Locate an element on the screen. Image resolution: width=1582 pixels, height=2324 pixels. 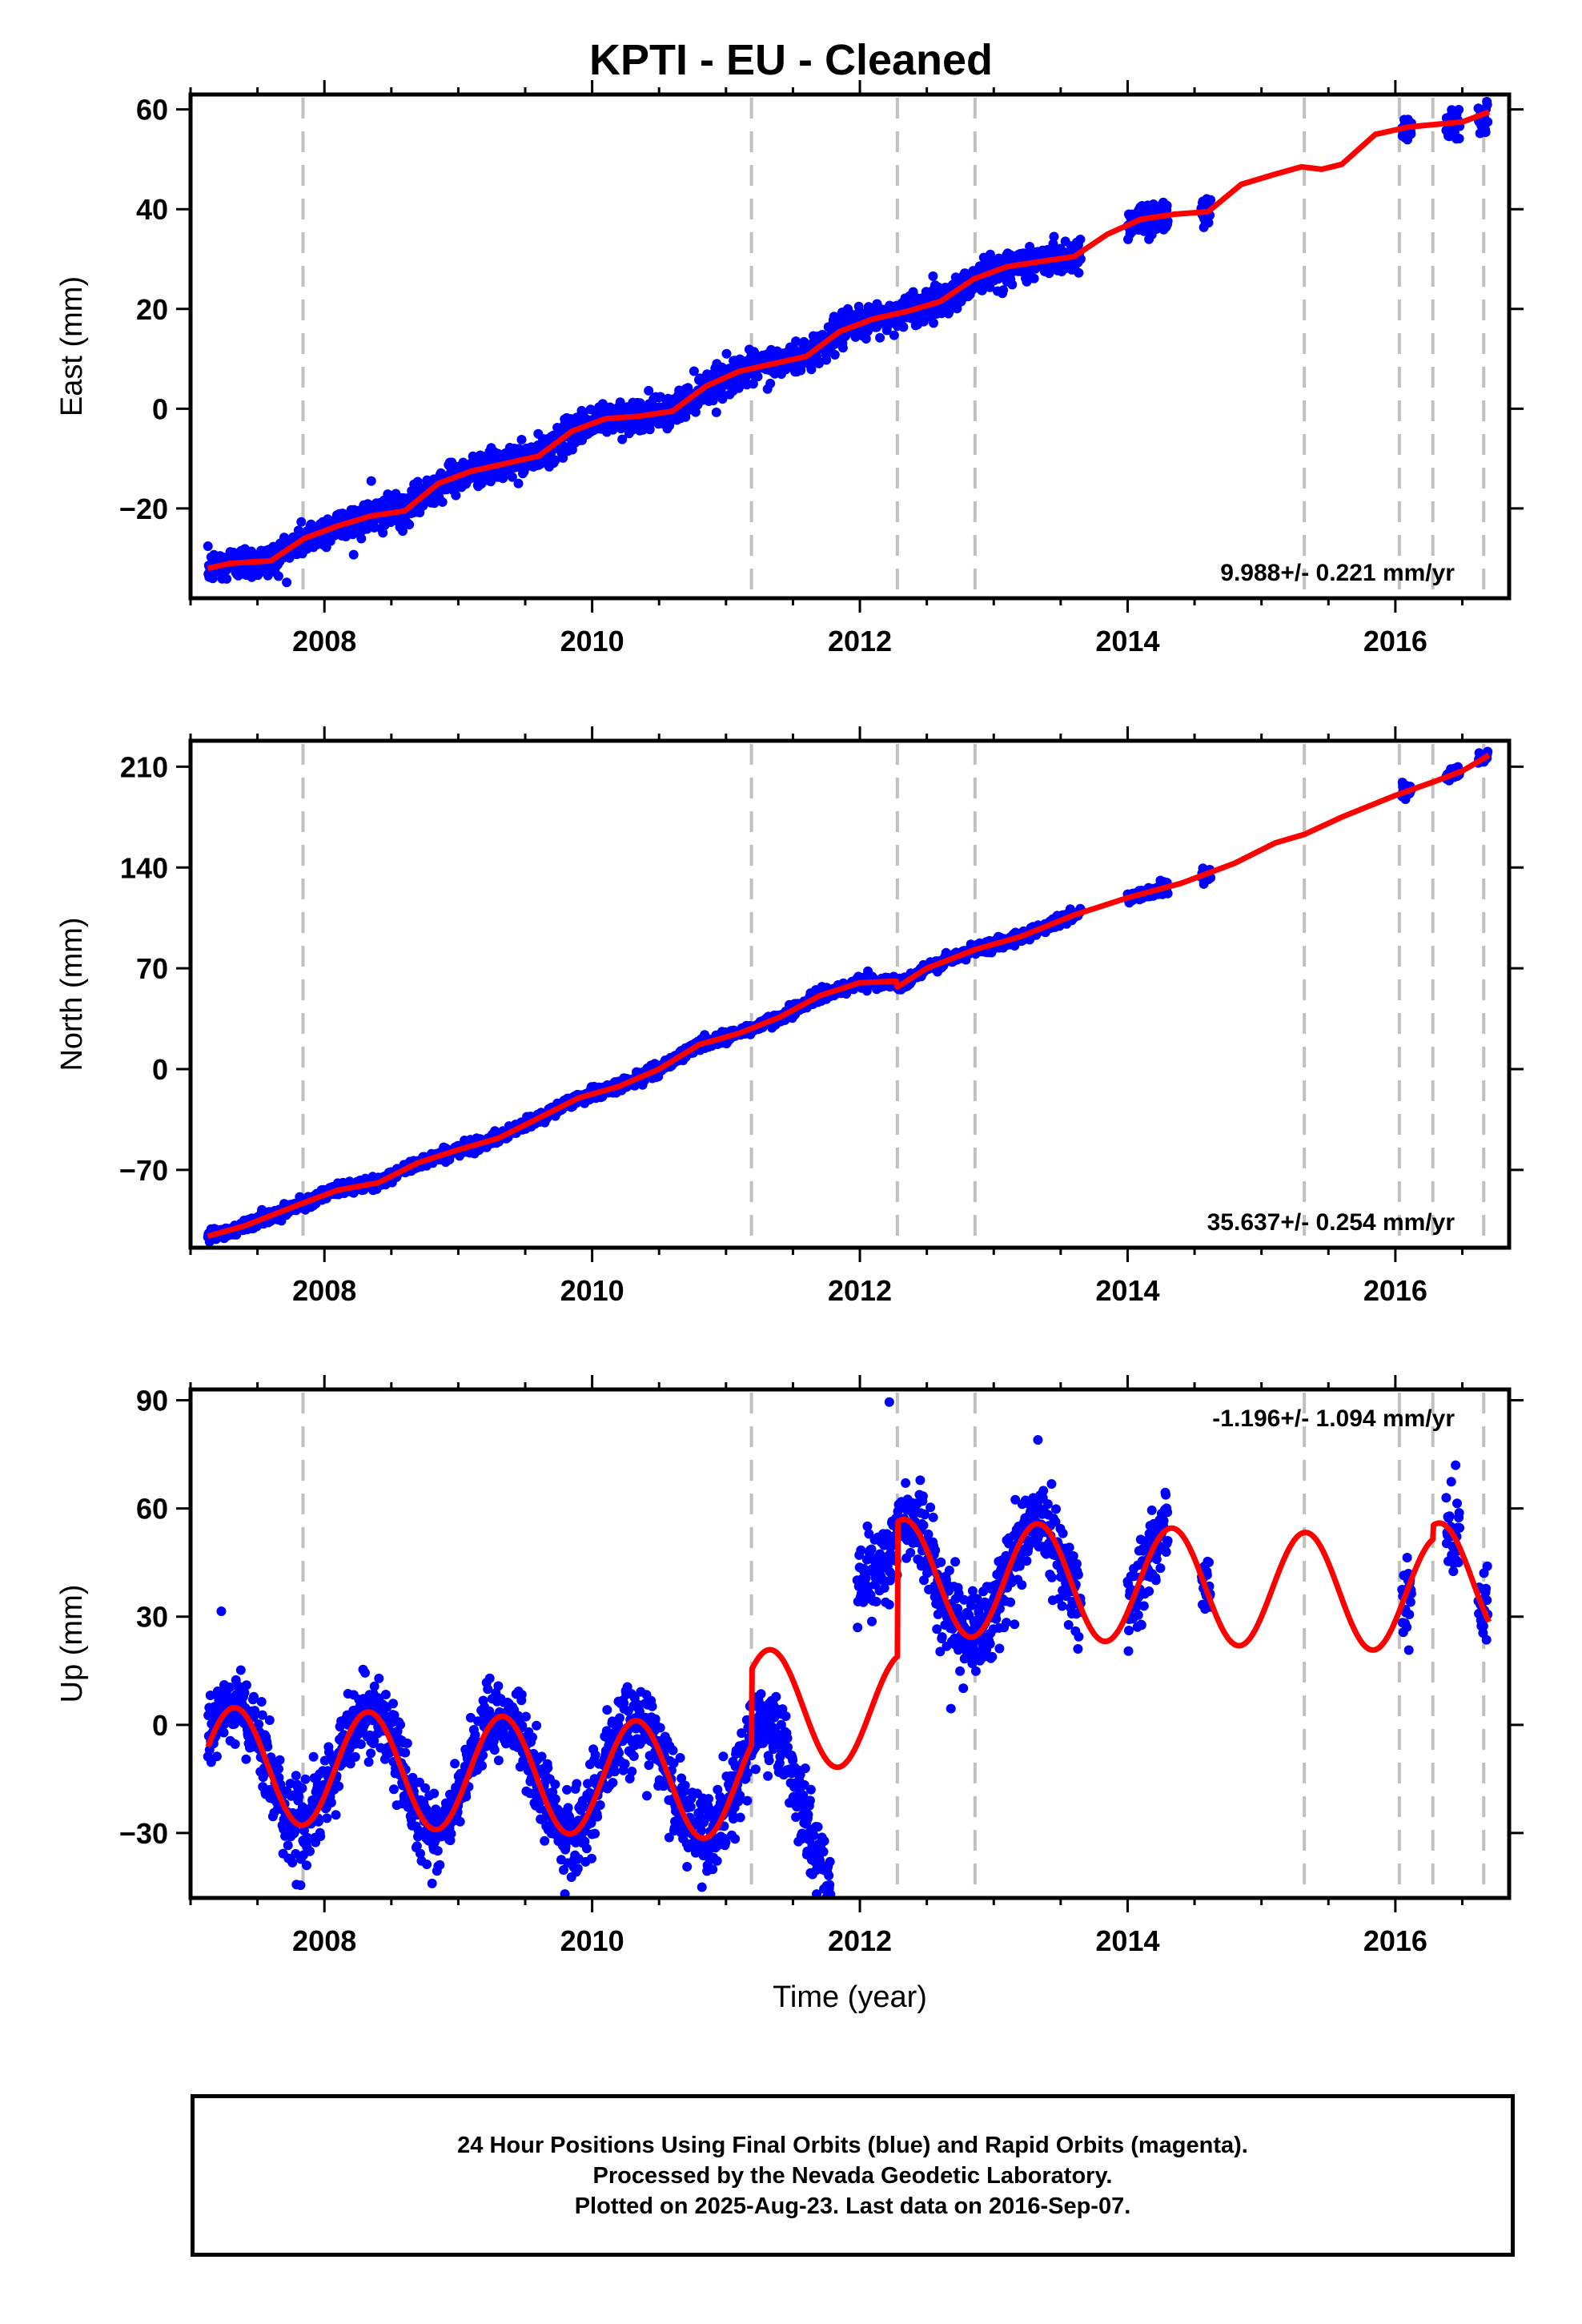
y-tick-label: 210 is located at coordinates (144, 766).